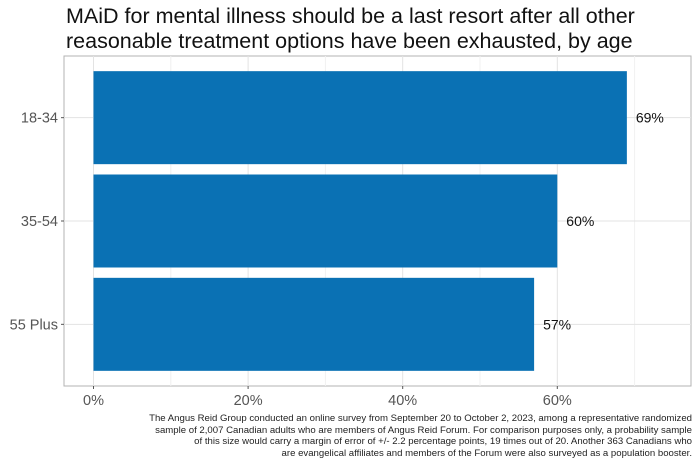 Image resolution: width=699 pixels, height=465 pixels. What do you see at coordinates (34, 325) in the screenshot?
I see `y-tick-label: 55 Plus` at bounding box center [34, 325].